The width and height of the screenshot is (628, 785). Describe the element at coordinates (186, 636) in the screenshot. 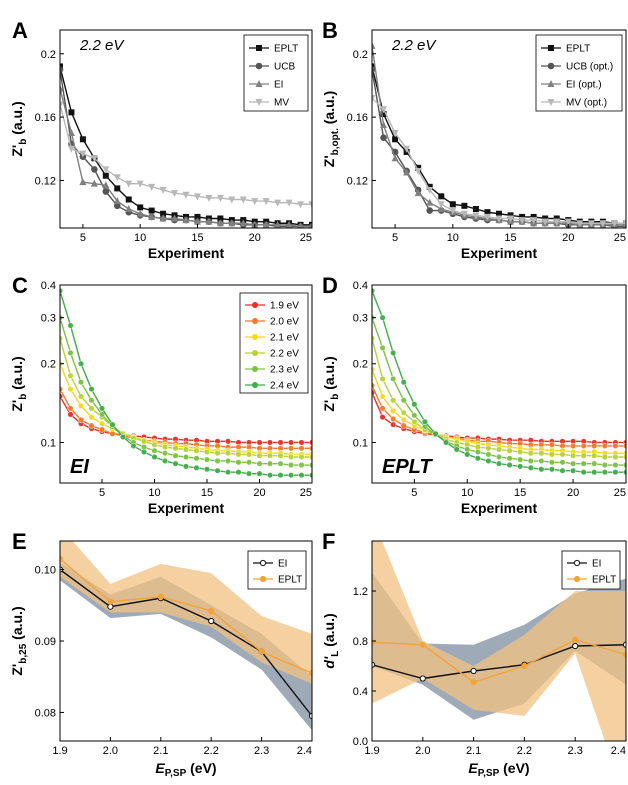

I see `plot-area` at that location.